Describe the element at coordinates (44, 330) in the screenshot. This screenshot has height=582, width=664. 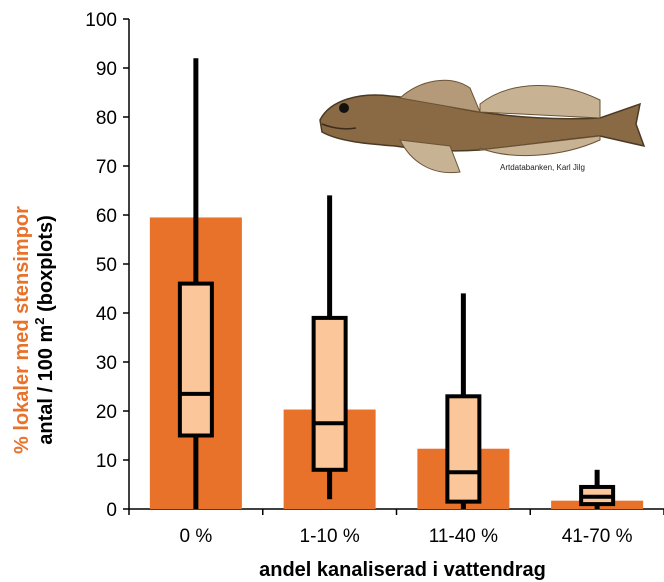
I see `y-axis-label-secondary: antal / 100 m2 (boxplots)` at that location.